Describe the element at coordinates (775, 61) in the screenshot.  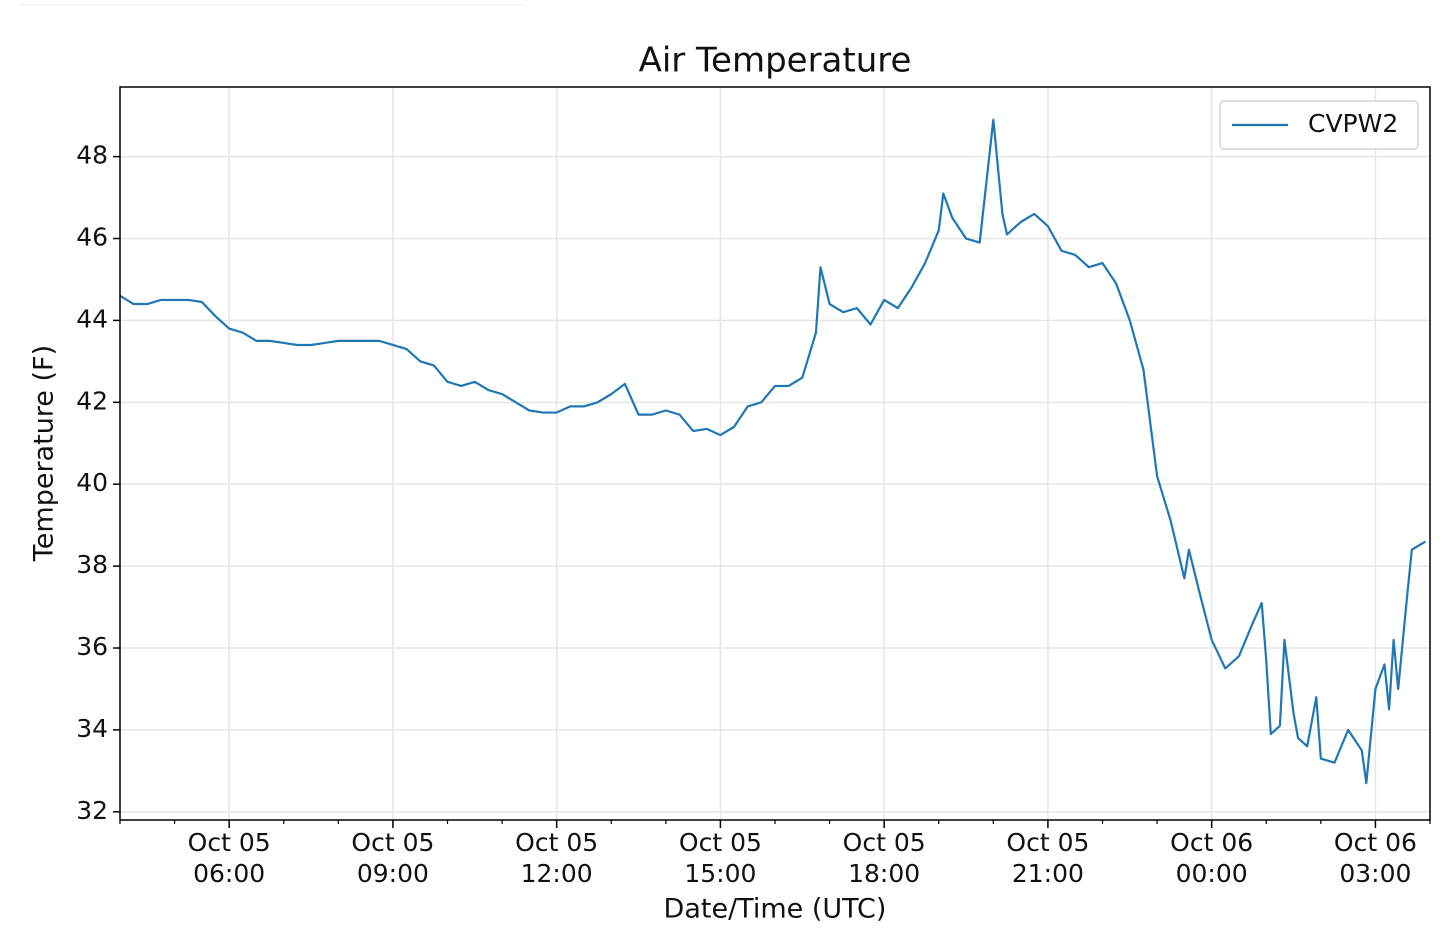
I see `chart-title: Air Temperature` at that location.